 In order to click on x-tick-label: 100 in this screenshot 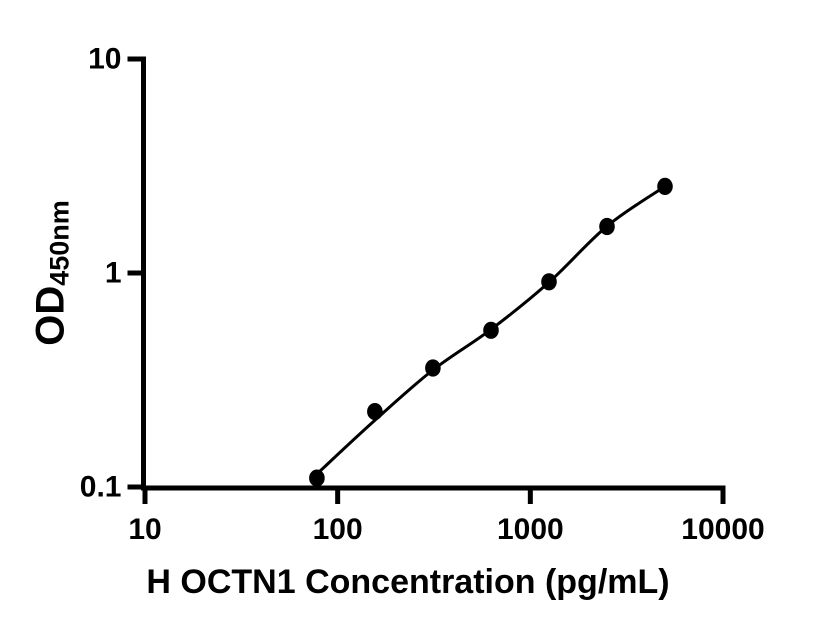, I will do `click(338, 529)`.